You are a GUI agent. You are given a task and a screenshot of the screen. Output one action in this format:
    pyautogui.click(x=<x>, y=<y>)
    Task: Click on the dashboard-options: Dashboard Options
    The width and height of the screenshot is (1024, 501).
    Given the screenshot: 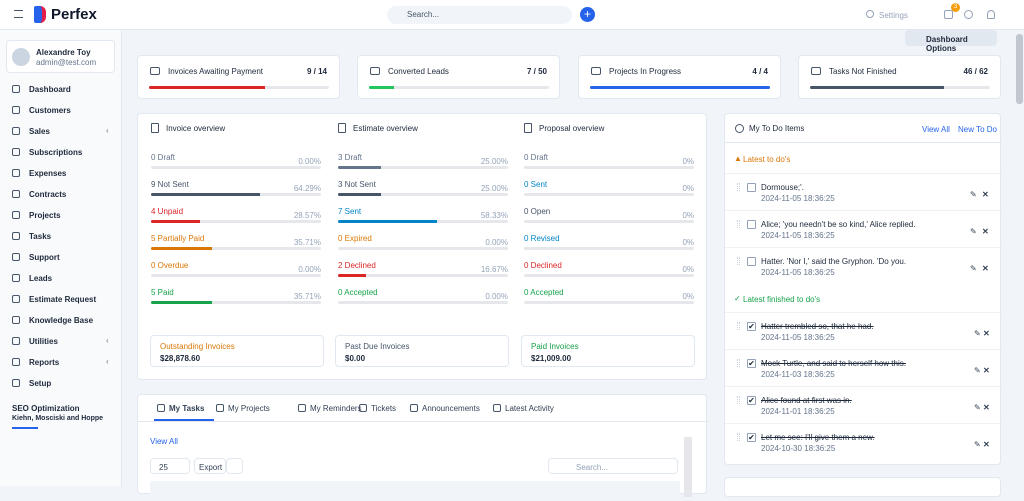 What is the action you would take?
    pyautogui.click(x=951, y=41)
    